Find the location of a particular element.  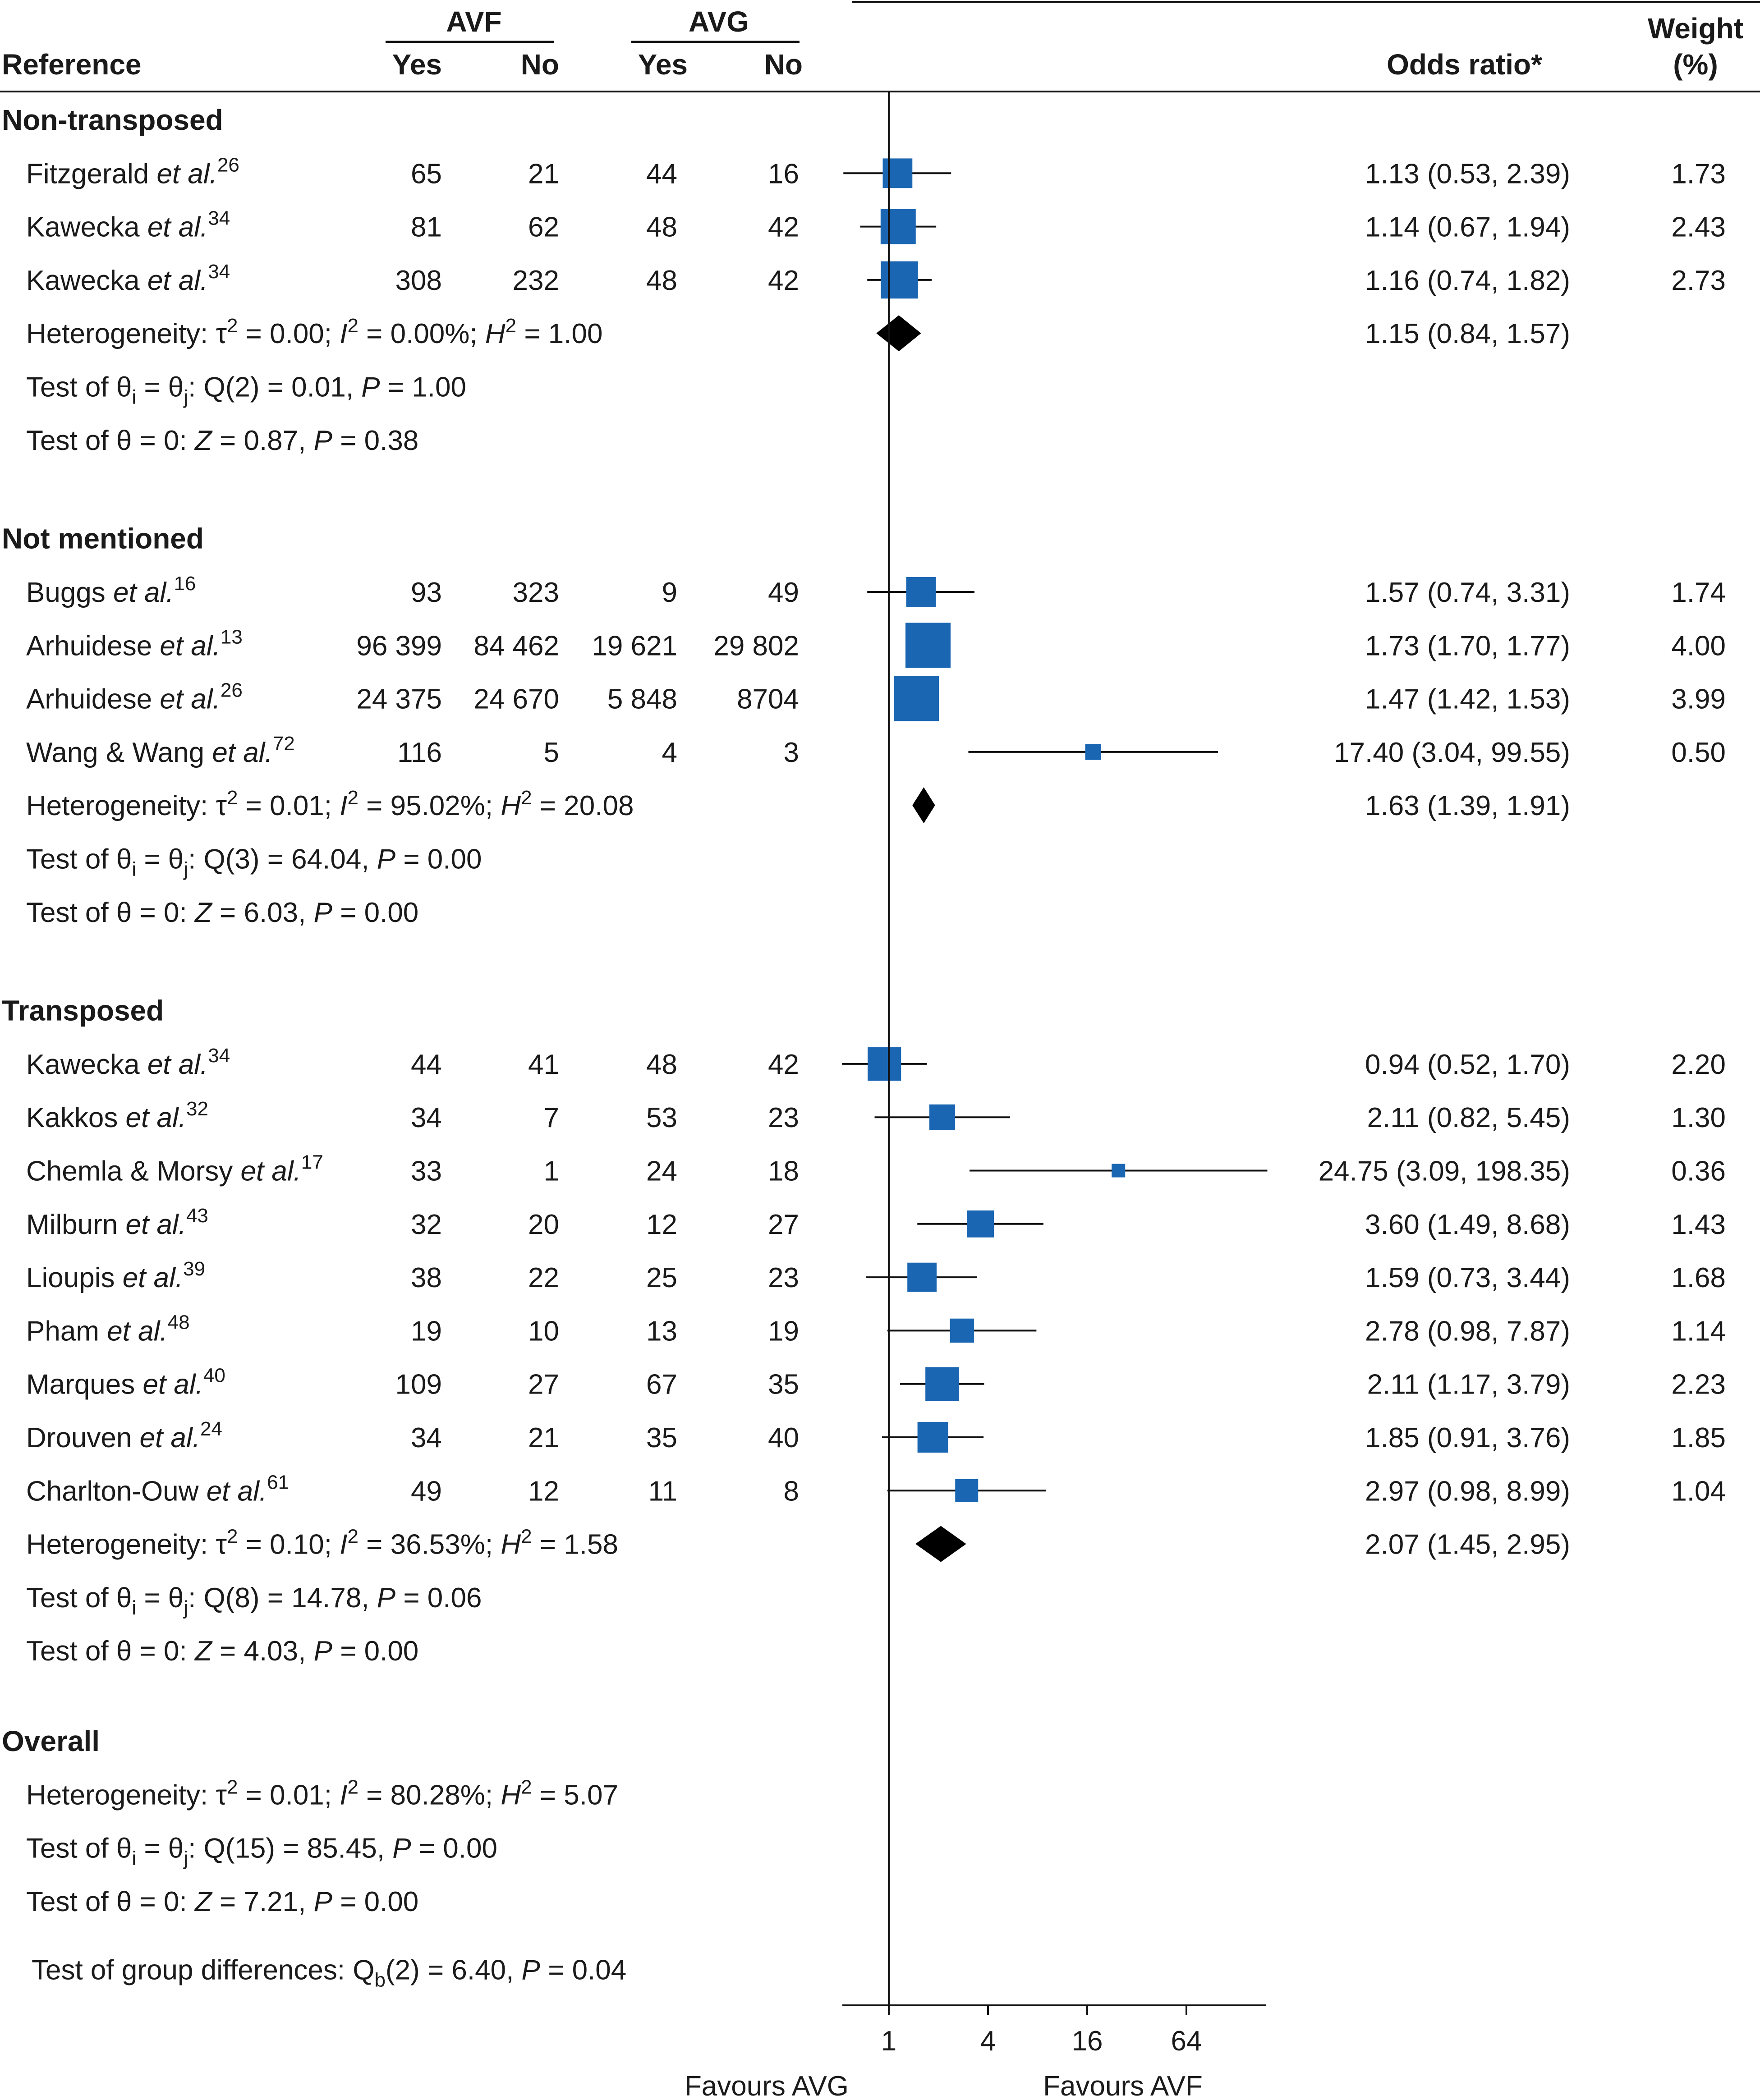

group-heading: Transposed is located at coordinates (83, 1011).